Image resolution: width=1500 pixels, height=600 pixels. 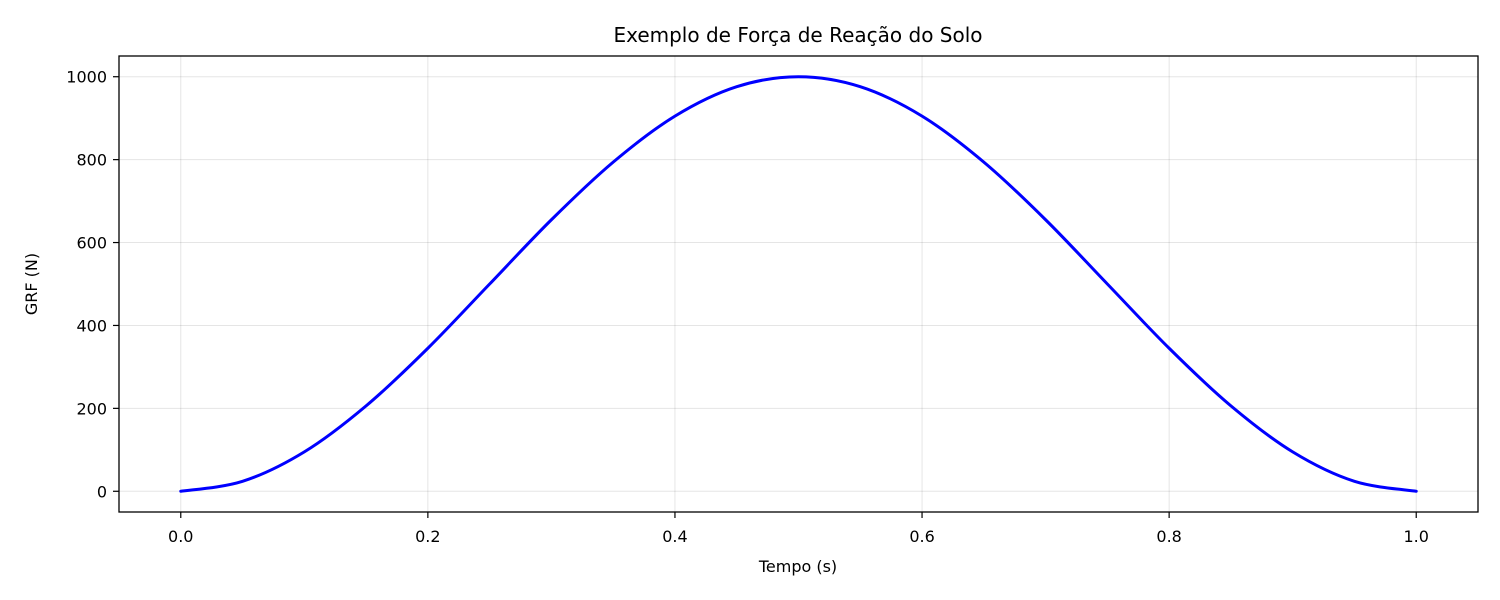 What do you see at coordinates (921, 536) in the screenshot?
I see `x-tick-label: 0.6` at bounding box center [921, 536].